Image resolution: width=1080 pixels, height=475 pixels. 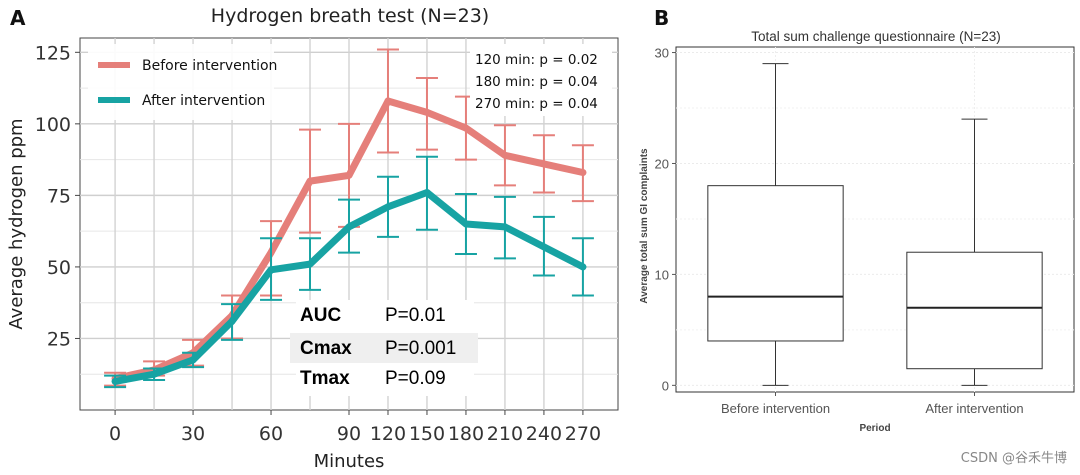 I want to click on chart-b-x-ticks: Before intervention After intervention, so click(x=872, y=404).